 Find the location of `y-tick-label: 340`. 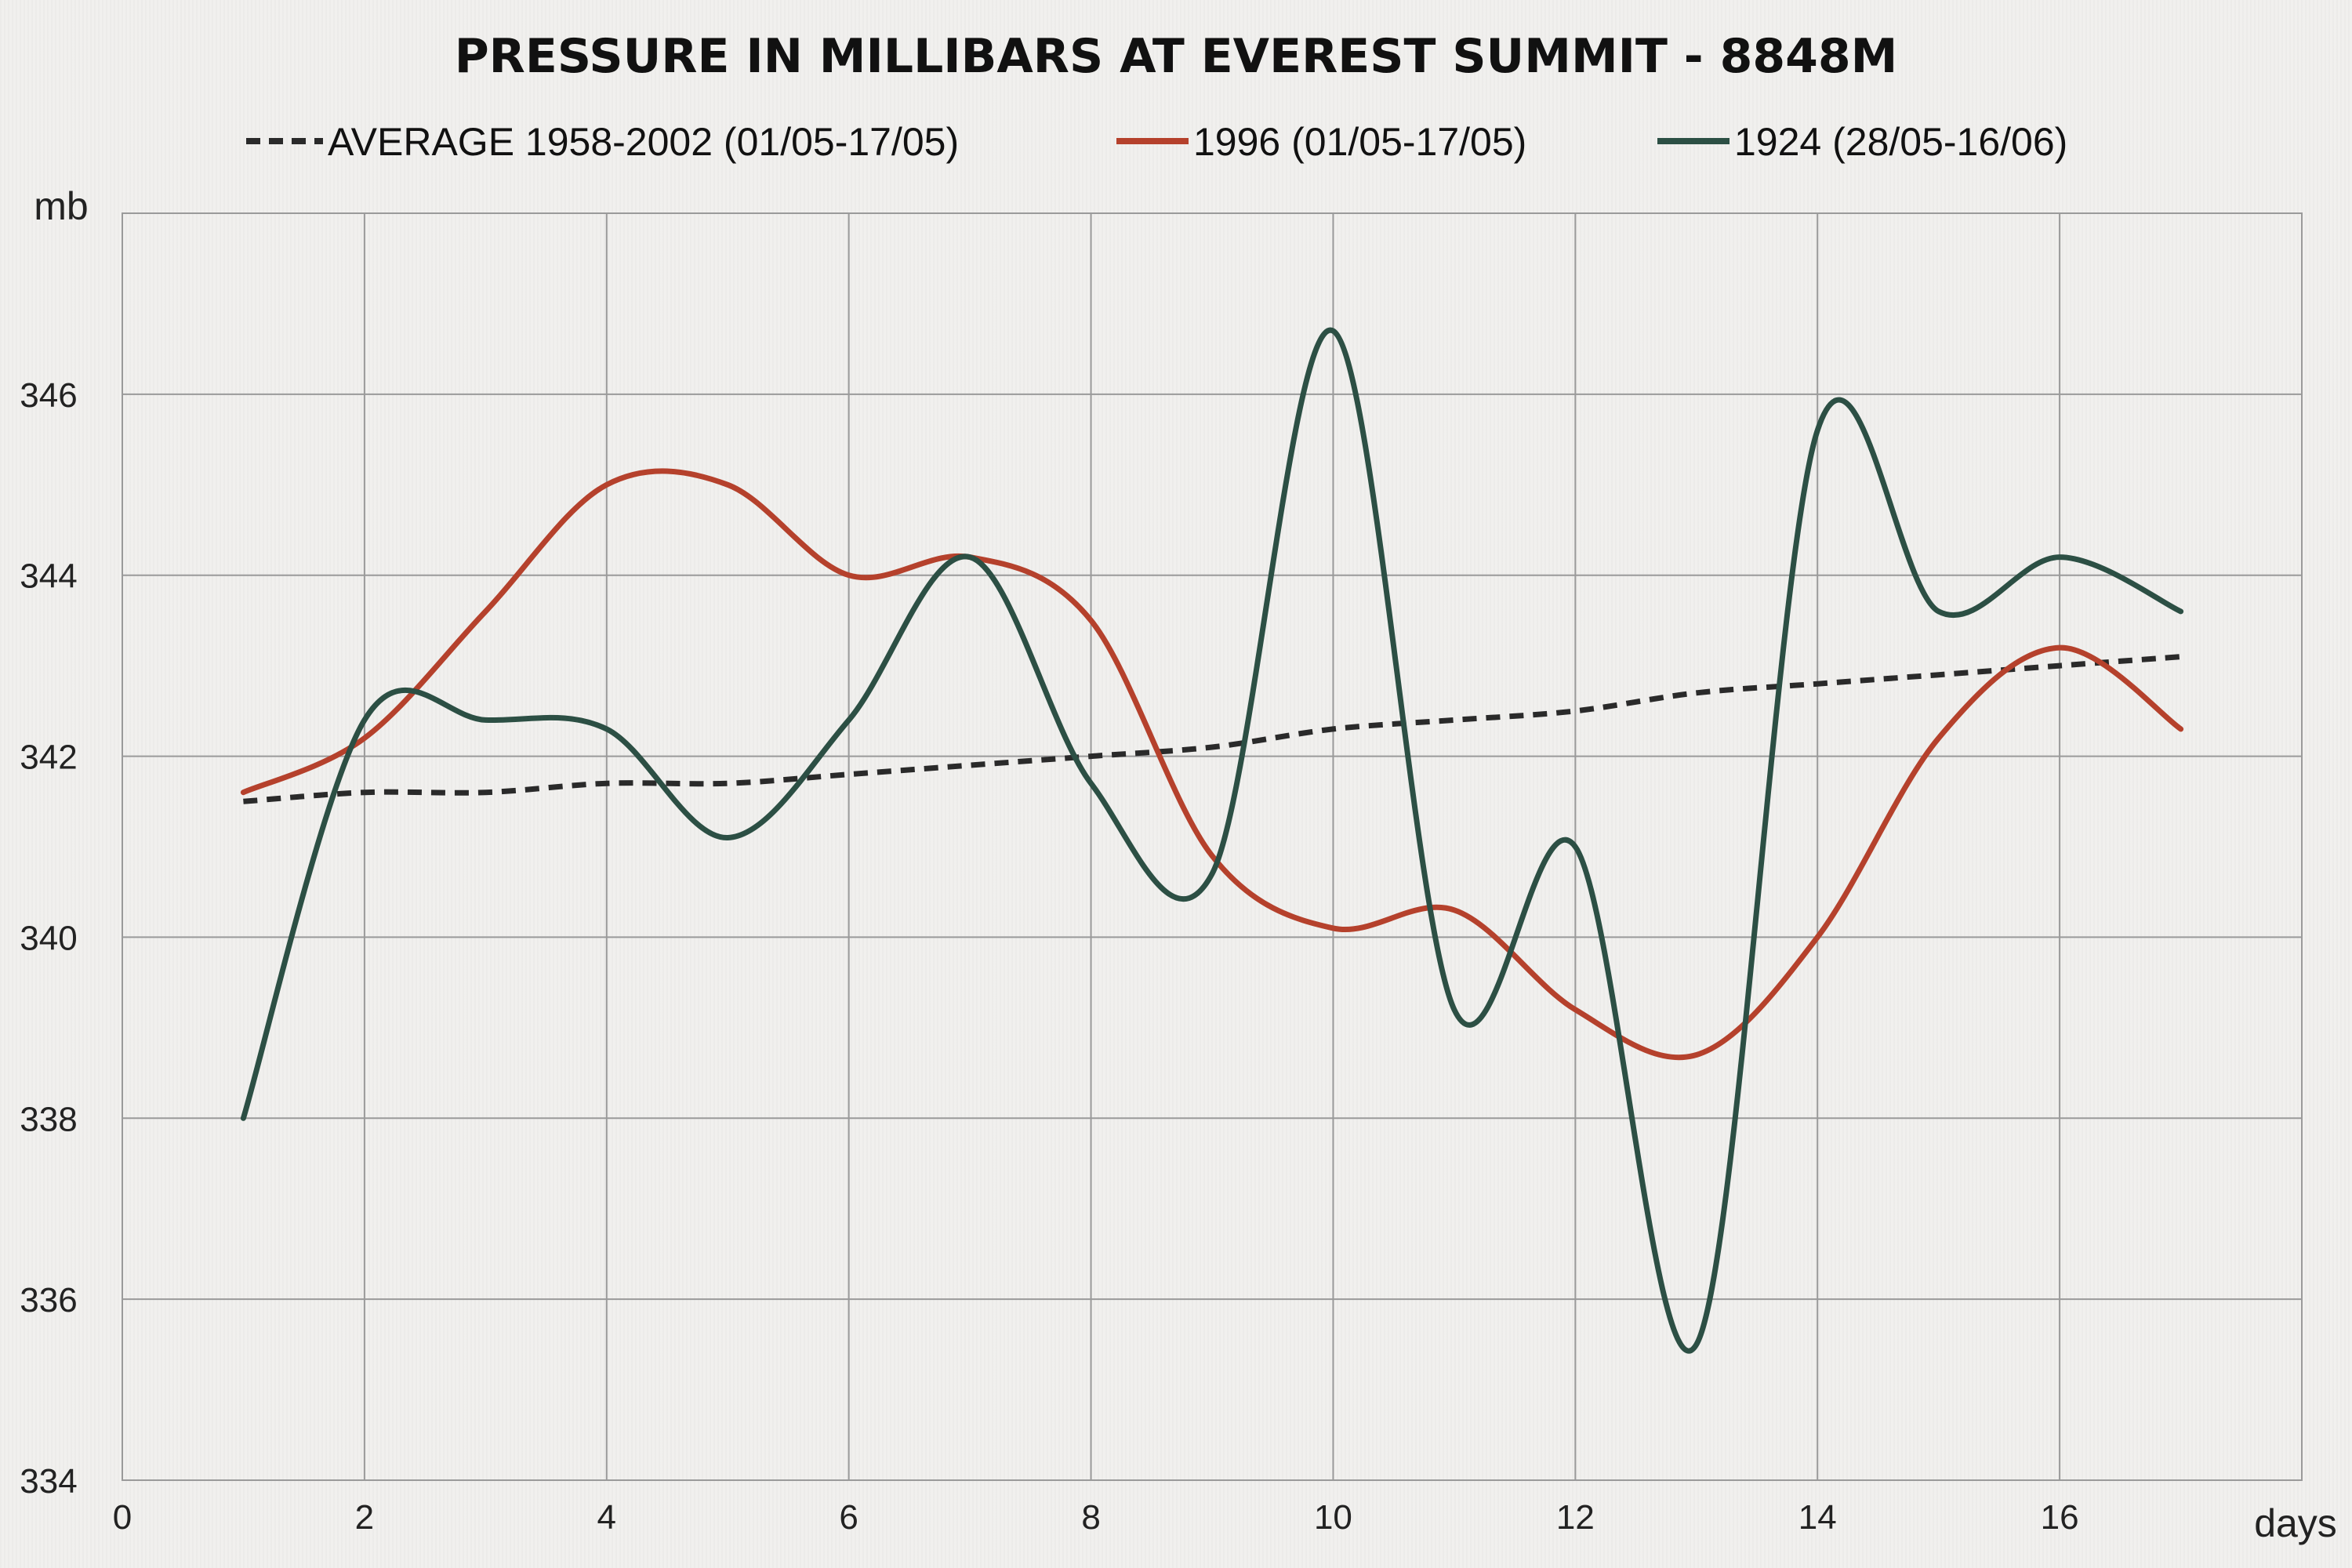

y-tick-label: 340 is located at coordinates (48, 938).